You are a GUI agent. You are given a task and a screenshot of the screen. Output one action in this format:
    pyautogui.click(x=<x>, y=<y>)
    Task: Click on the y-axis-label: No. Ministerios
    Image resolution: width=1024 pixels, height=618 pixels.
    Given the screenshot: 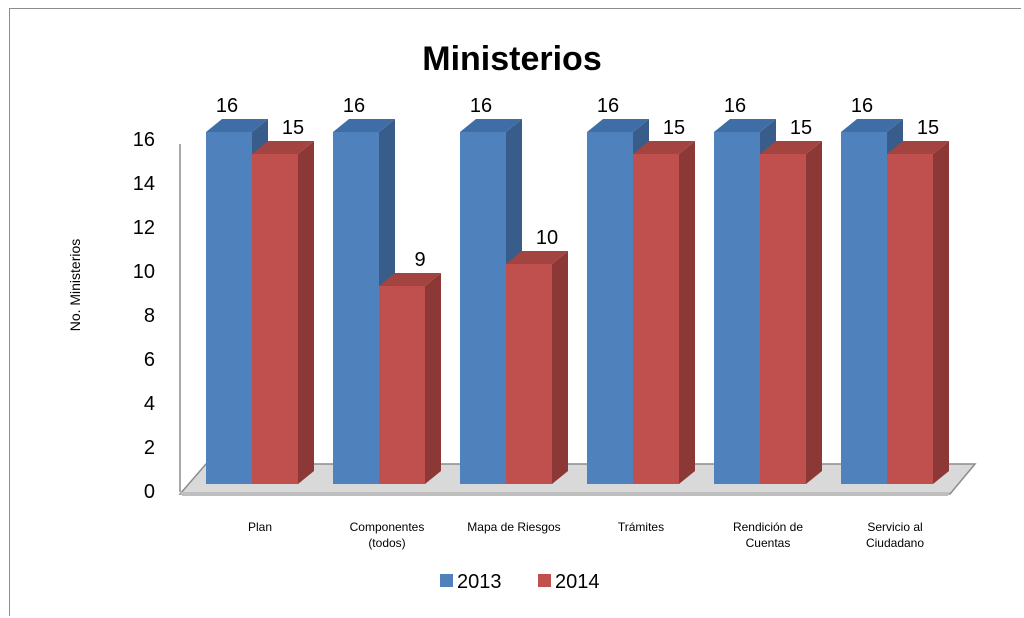 What is the action you would take?
    pyautogui.click(x=75, y=285)
    